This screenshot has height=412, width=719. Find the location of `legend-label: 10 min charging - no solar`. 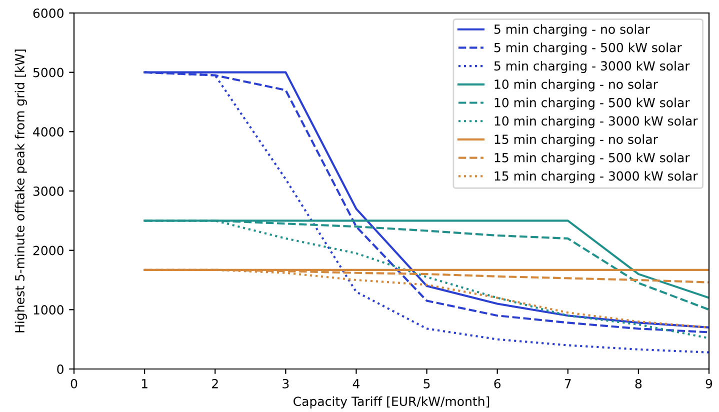

legend-label: 10 min charging - no solar is located at coordinates (576, 85).